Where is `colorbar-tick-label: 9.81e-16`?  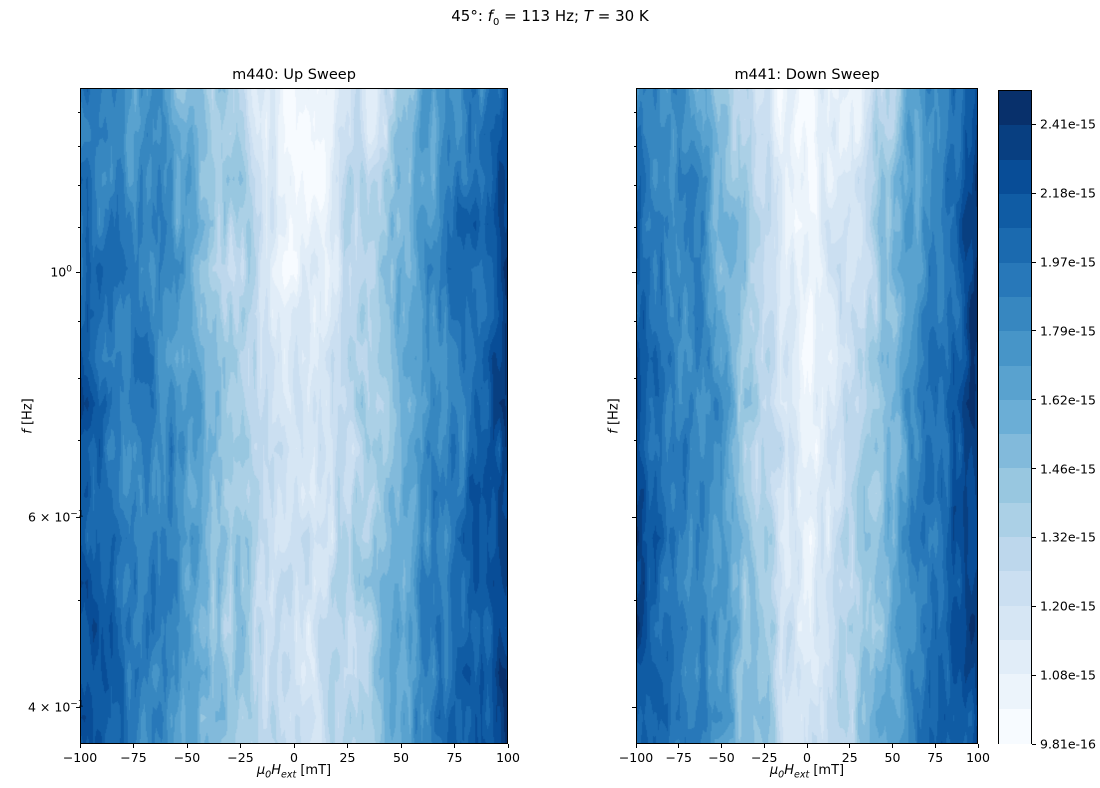 colorbar-tick-label: 9.81e-16 is located at coordinates (1068, 744).